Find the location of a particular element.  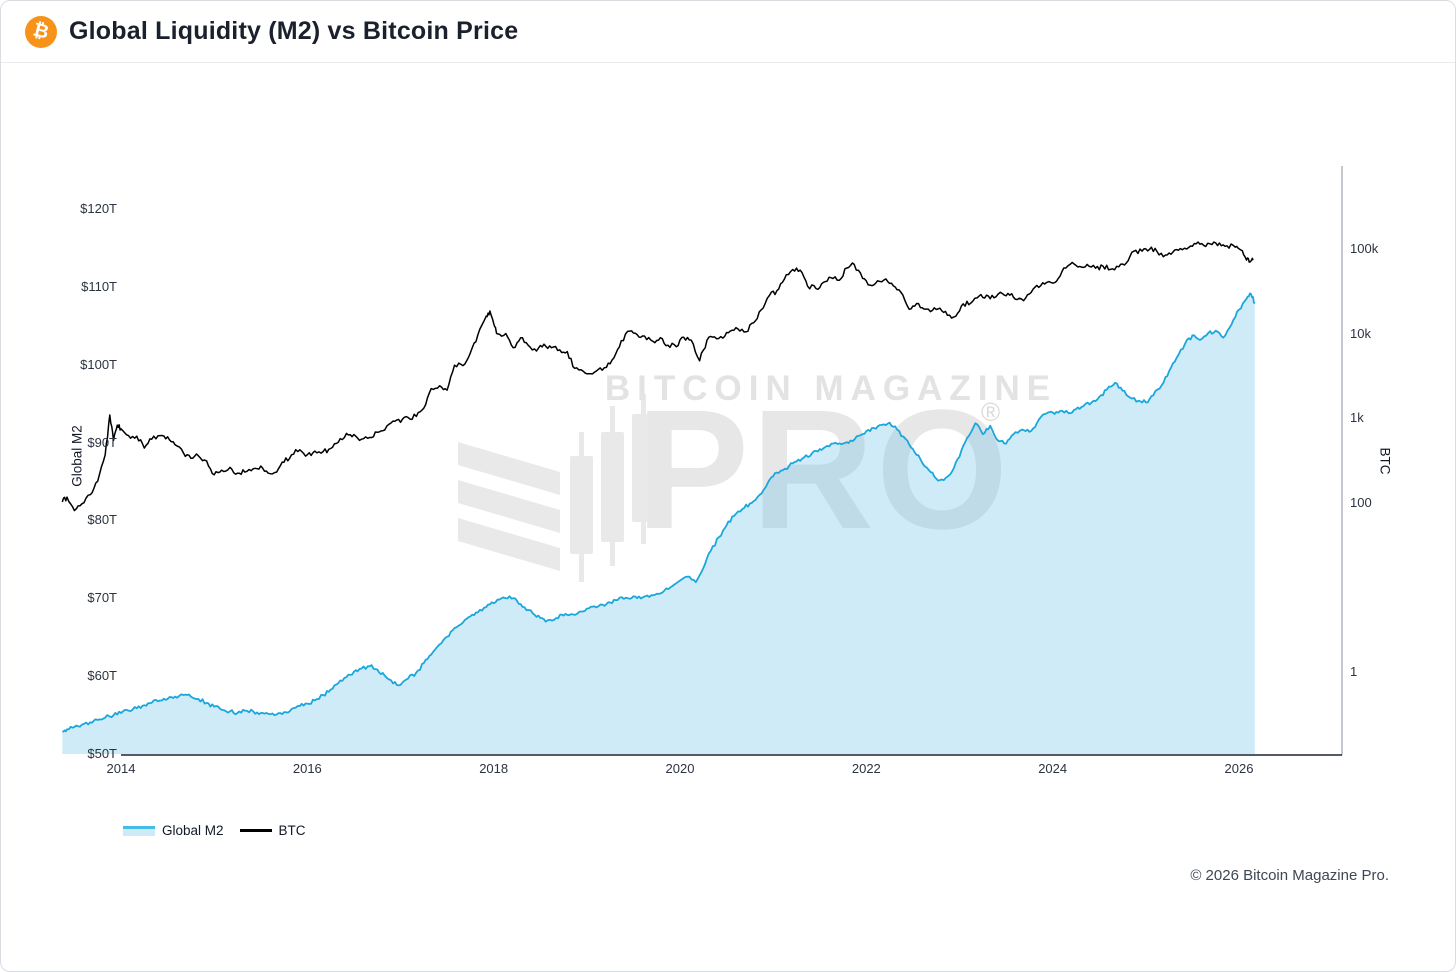

x-axis-tick-2022: 2022 is located at coordinates (866, 768).